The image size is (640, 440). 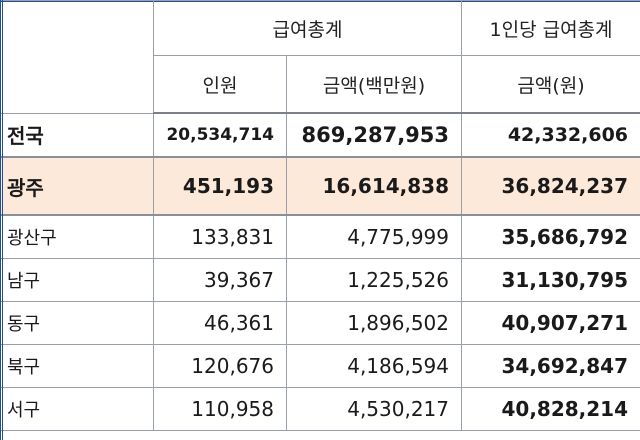 I want to click on table-row-national: 전국 20,534,714 869,287,953 42,332,606, so click(x=320, y=135).